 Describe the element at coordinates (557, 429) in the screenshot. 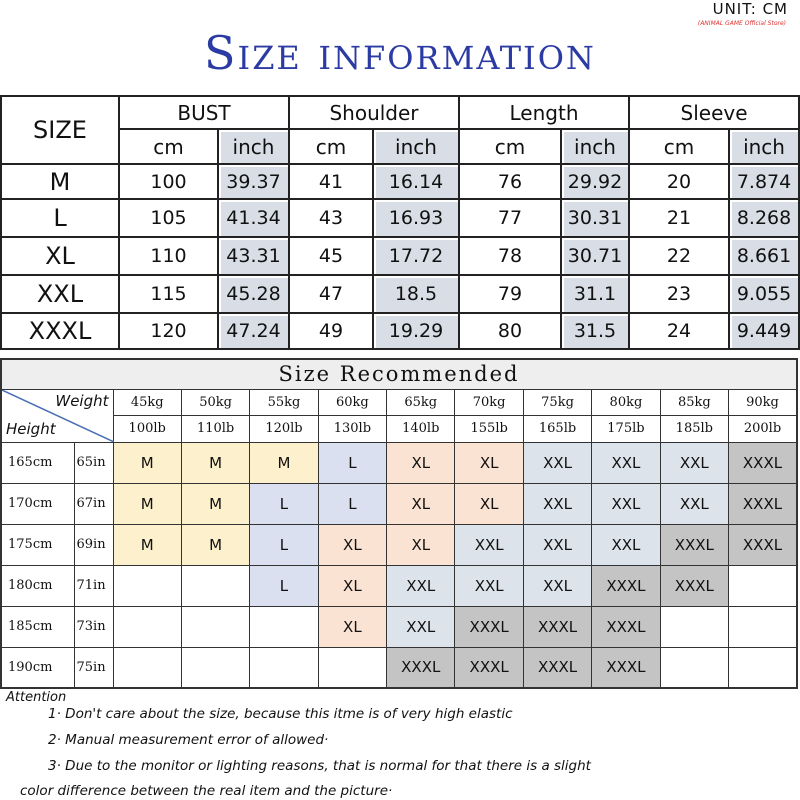

I see `weight-lb-header: 165lb` at that location.